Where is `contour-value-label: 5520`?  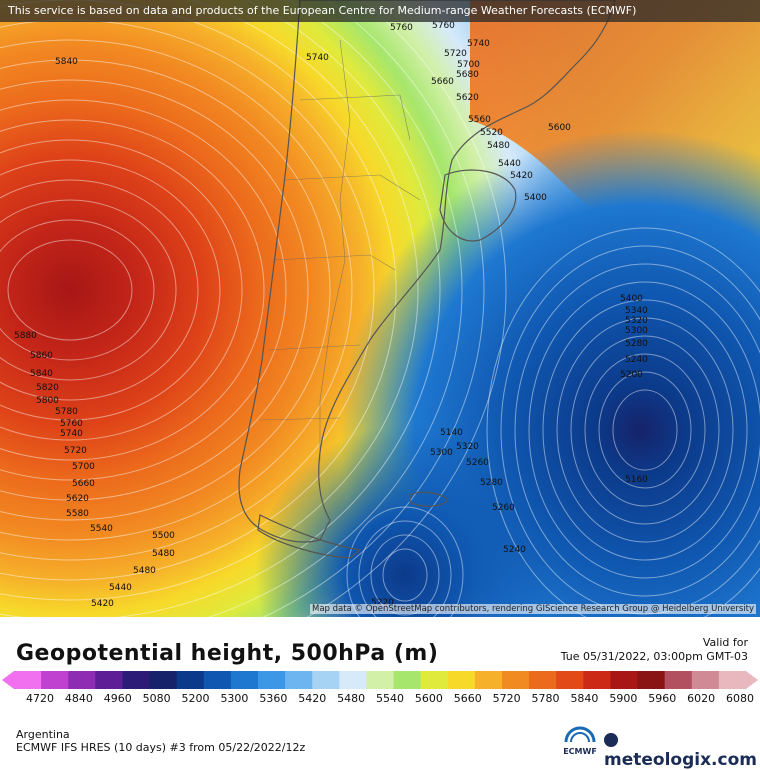
contour-value-label: 5520 is located at coordinates (491, 133).